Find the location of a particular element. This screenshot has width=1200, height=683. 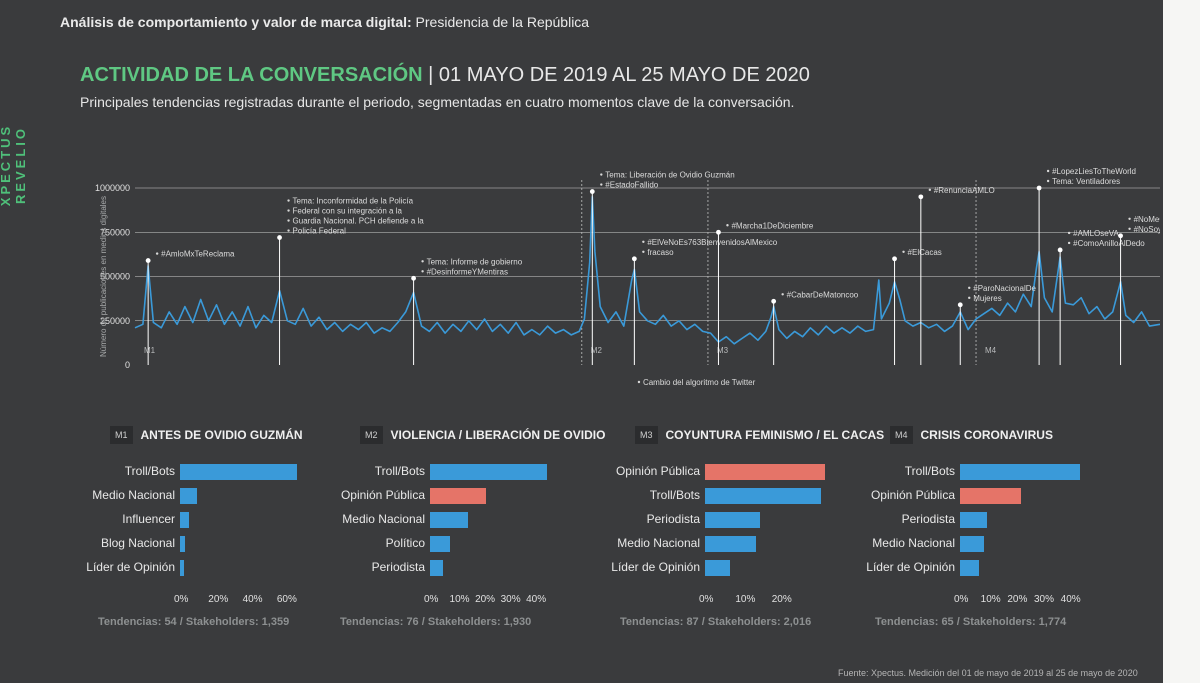

y-tick-label: 250000 is located at coordinates (115, 321).